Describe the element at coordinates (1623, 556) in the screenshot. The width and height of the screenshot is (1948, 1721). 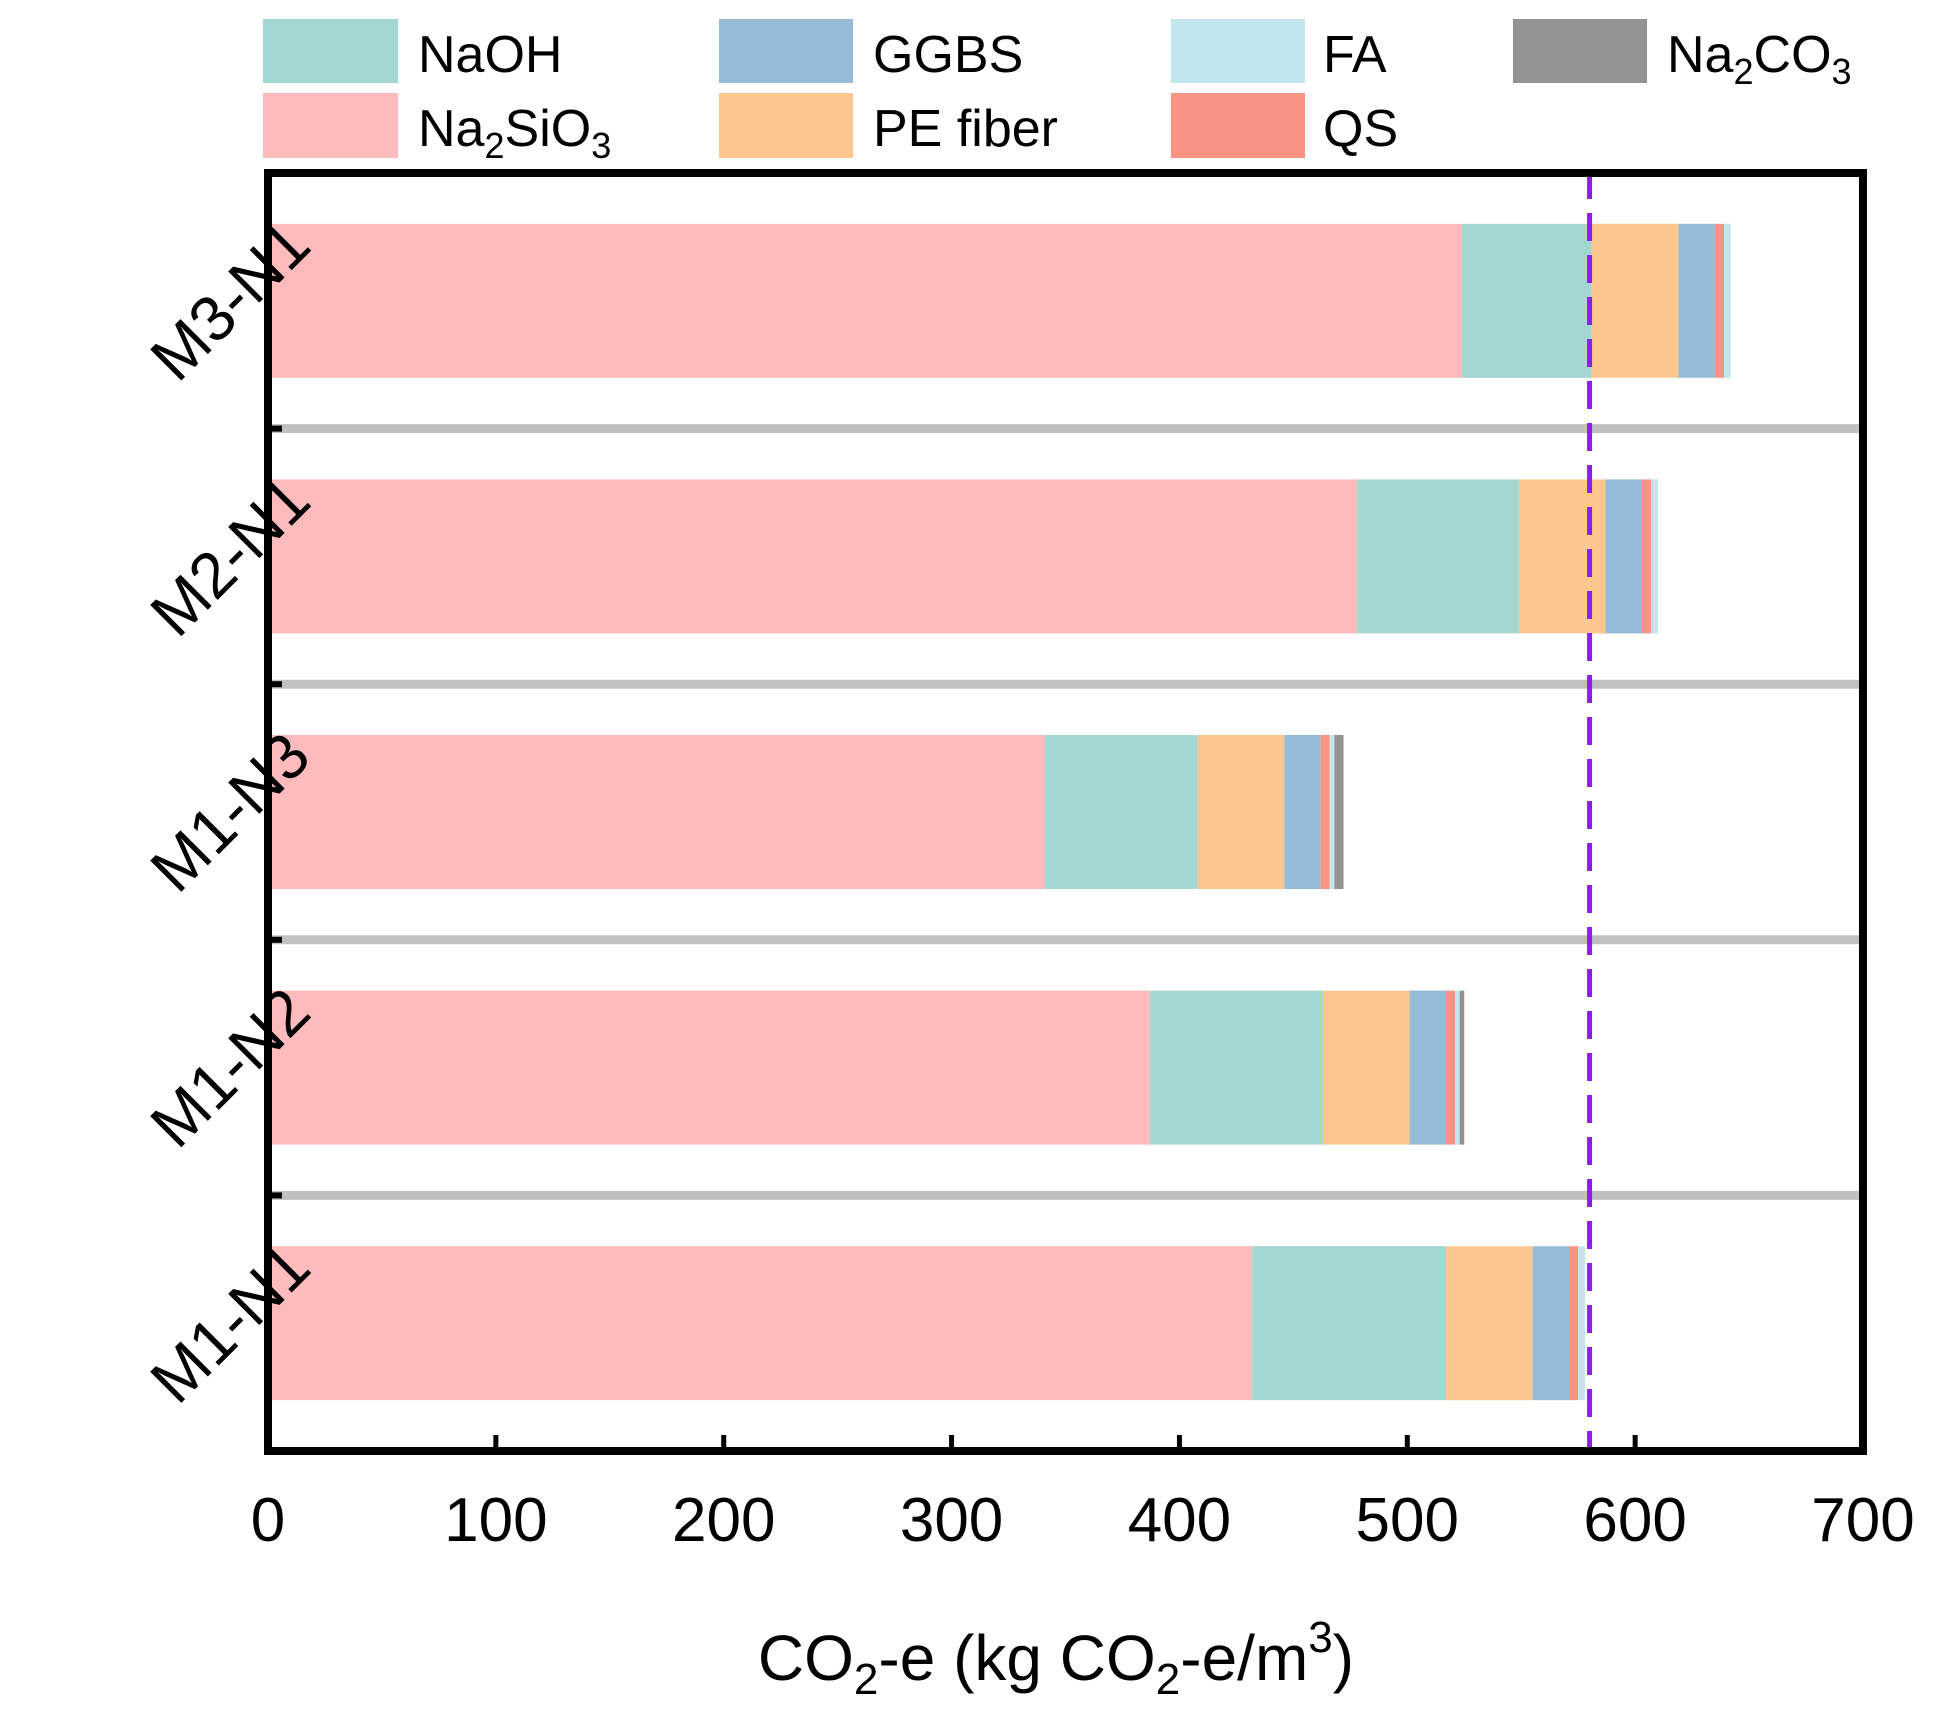
I see `bar-M2-N1-ggbs` at that location.